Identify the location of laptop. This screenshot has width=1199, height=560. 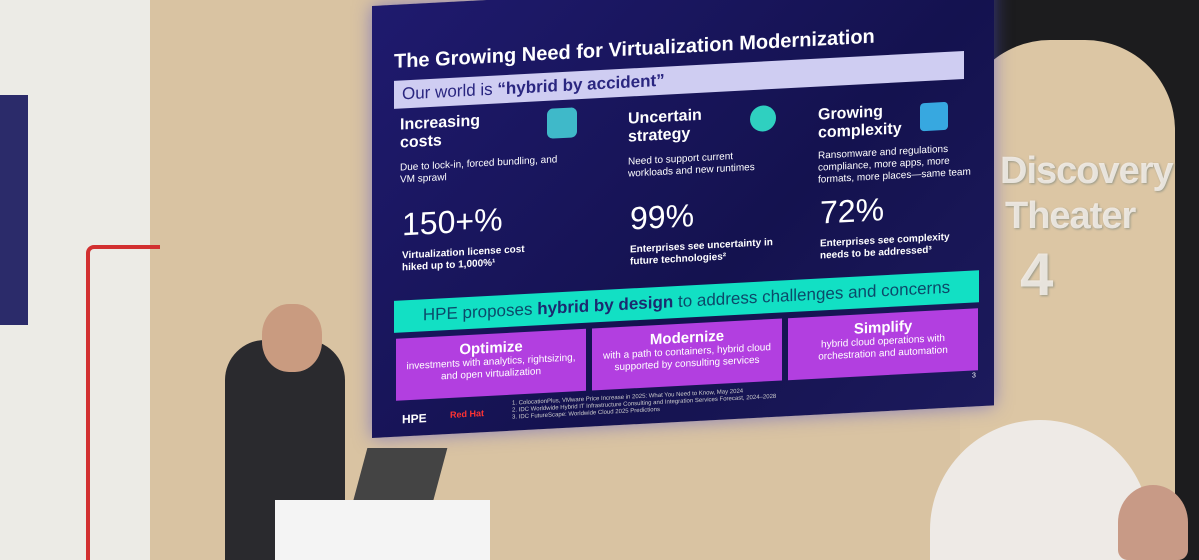
(400, 475).